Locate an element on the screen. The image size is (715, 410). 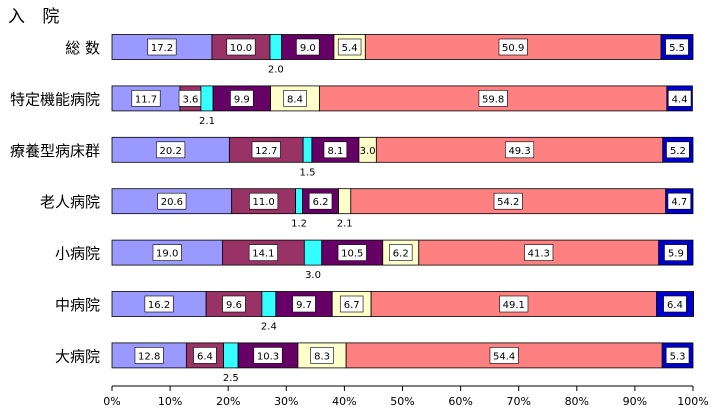
x-tick-label: 20% is located at coordinates (228, 401).